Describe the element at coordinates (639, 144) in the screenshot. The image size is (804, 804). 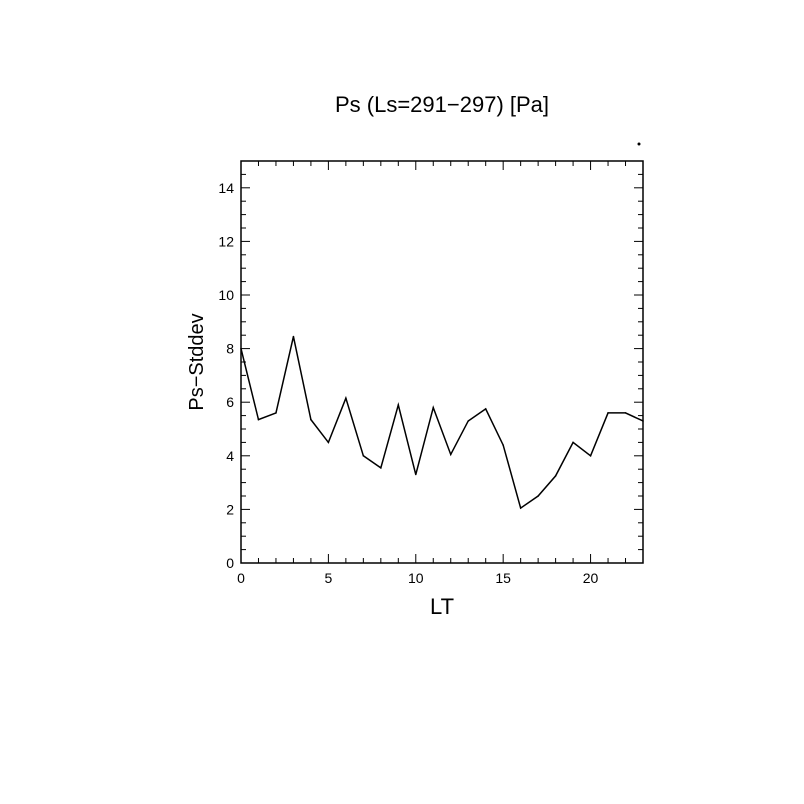
I see `corner-dot-marker` at that location.